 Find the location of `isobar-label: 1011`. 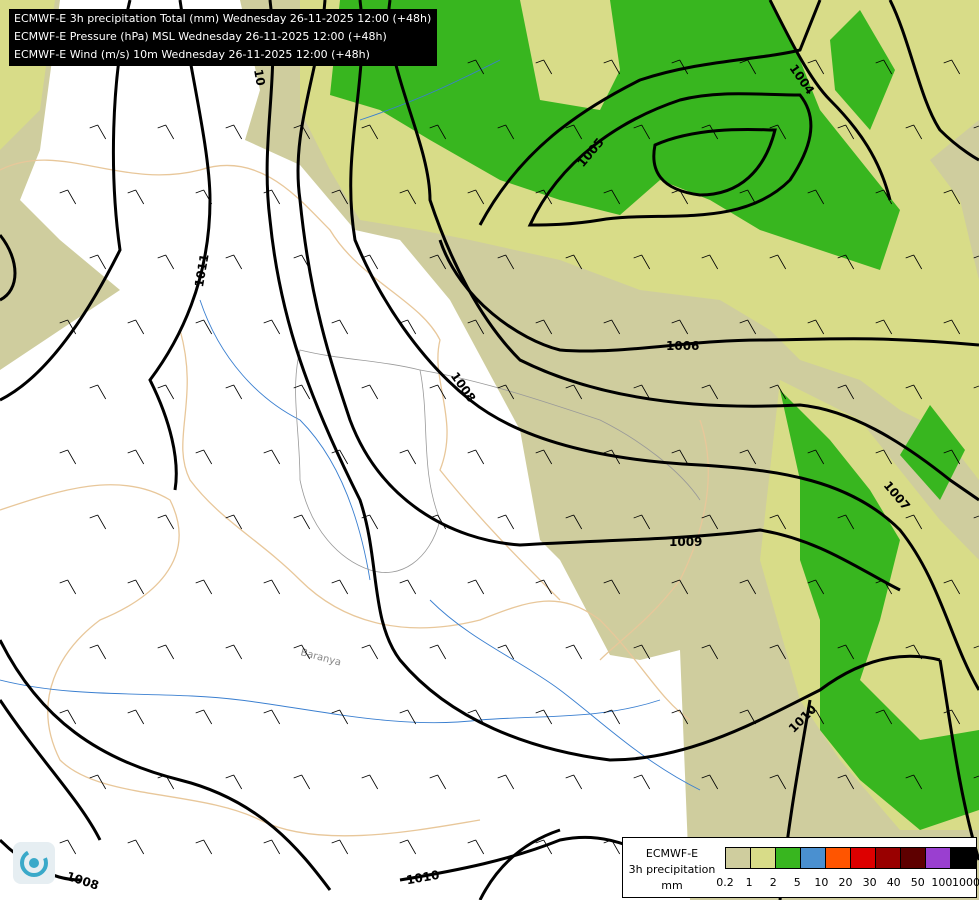

isobar-label: 1011 is located at coordinates (202, 270).